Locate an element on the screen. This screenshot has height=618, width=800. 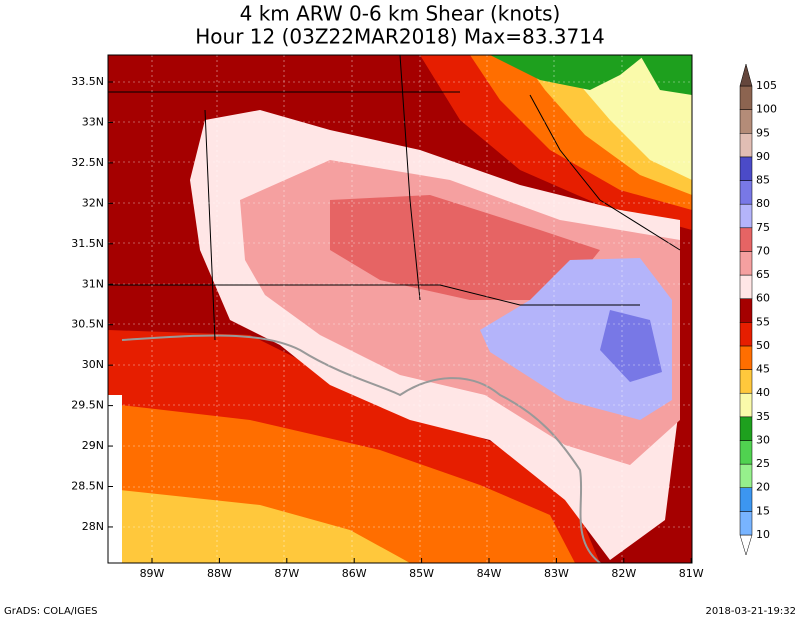
colorbar-label: 65 is located at coordinates (763, 274).